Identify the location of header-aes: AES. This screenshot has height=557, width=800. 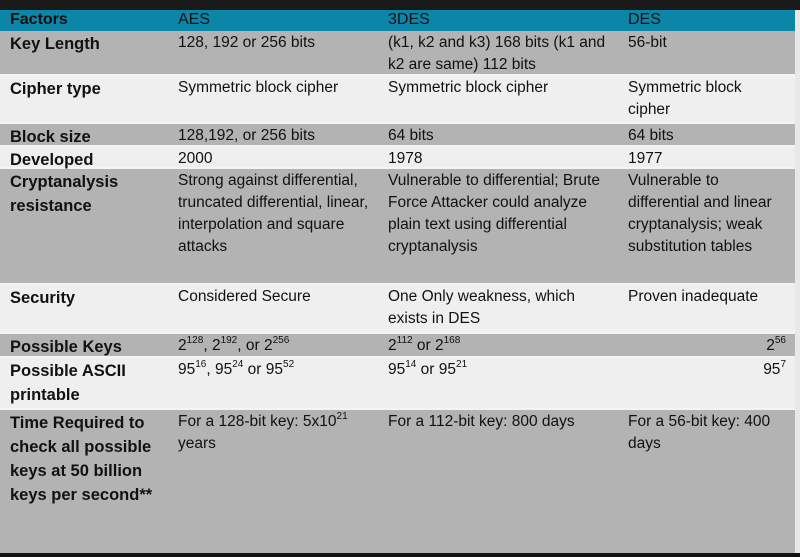
(194, 19).